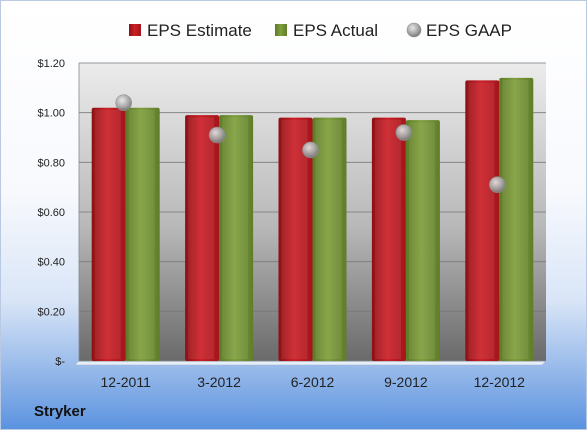 The image size is (587, 431). Describe the element at coordinates (500, 382) in the screenshot. I see `x-tick-label: 12-2012` at that location.